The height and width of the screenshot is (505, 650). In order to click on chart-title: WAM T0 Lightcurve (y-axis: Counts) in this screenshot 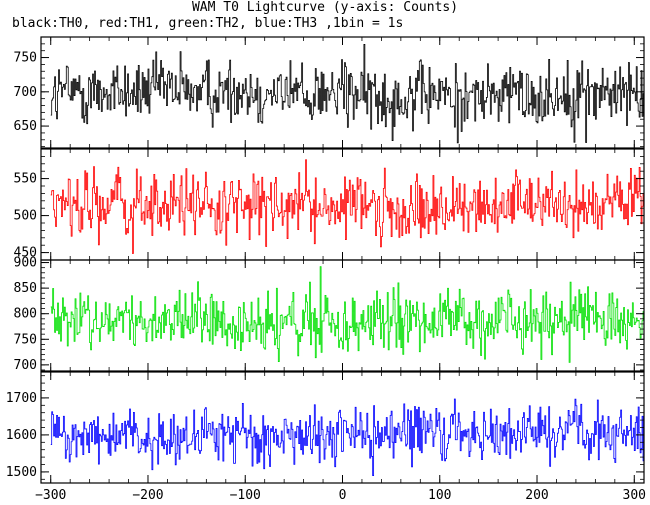, I will do `click(325, 7)`.